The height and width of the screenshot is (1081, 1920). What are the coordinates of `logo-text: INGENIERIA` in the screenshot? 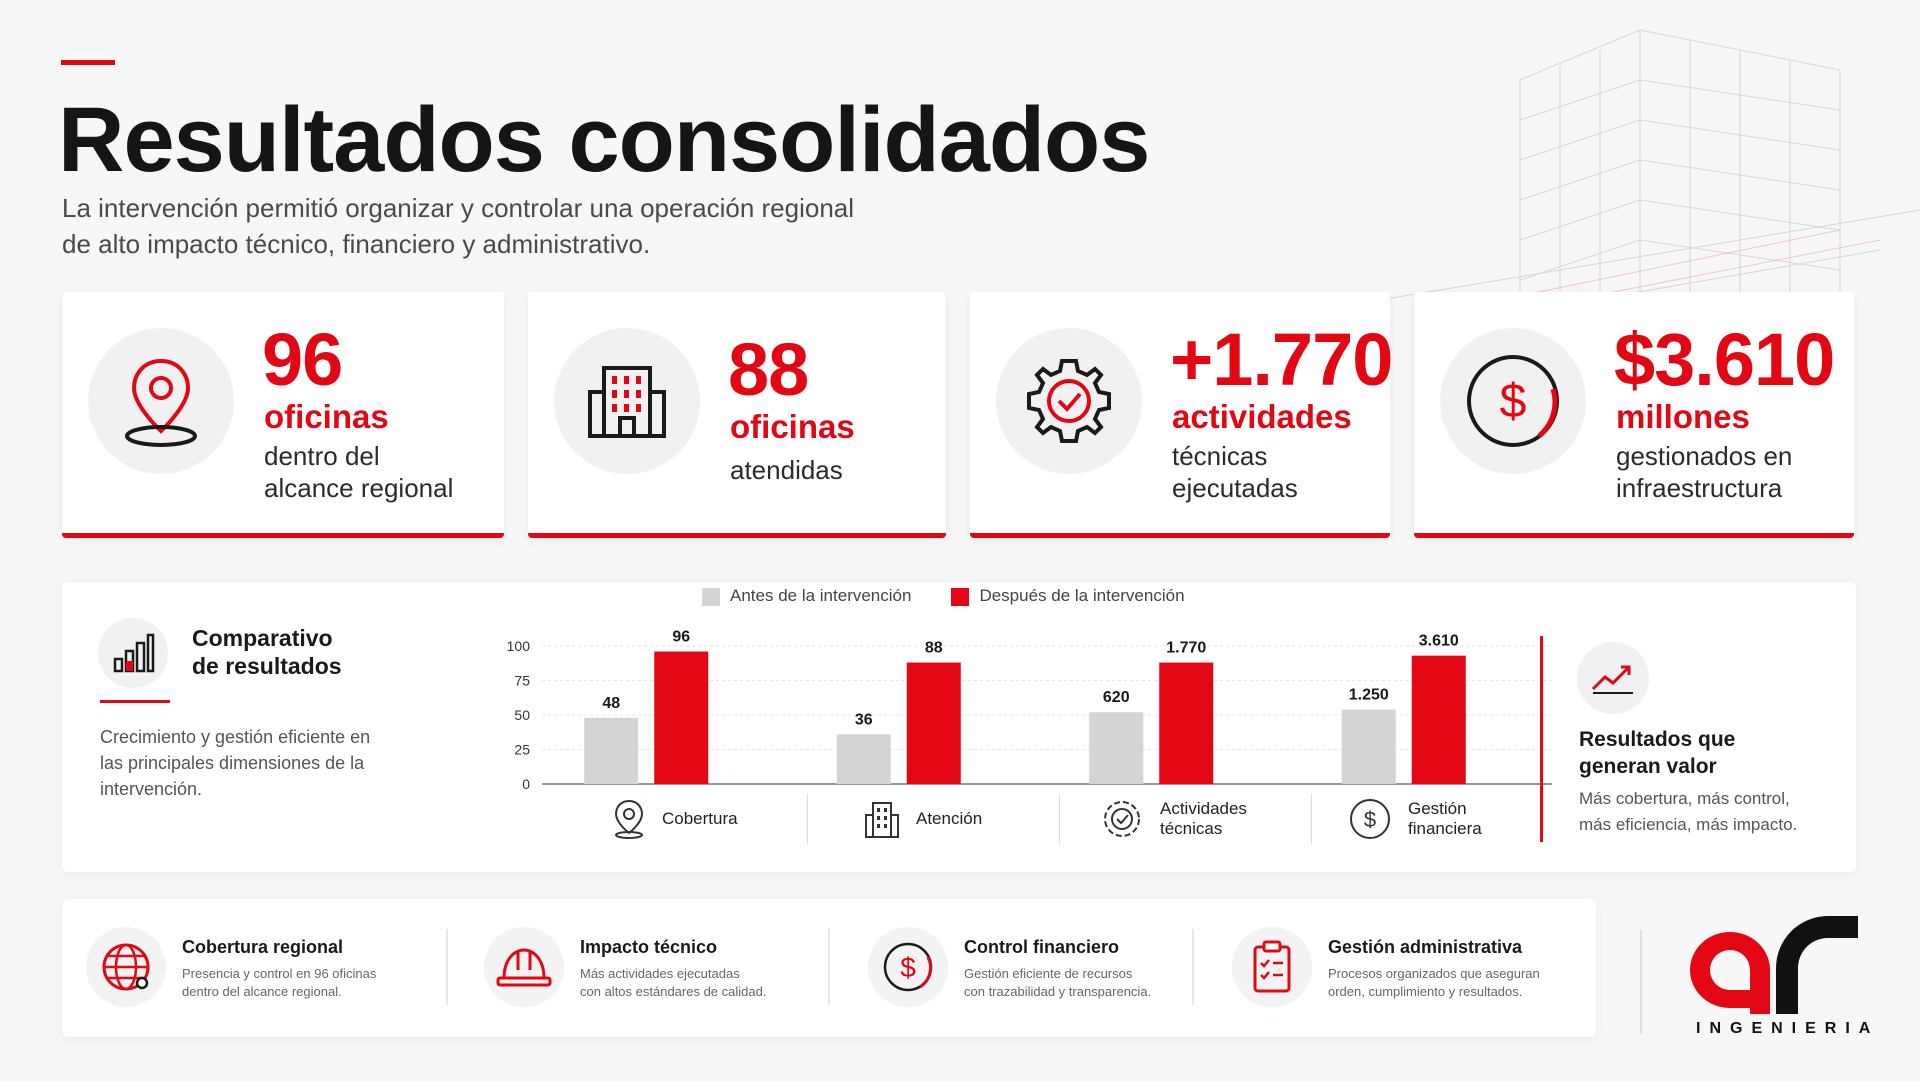 It's located at (1788, 1028).